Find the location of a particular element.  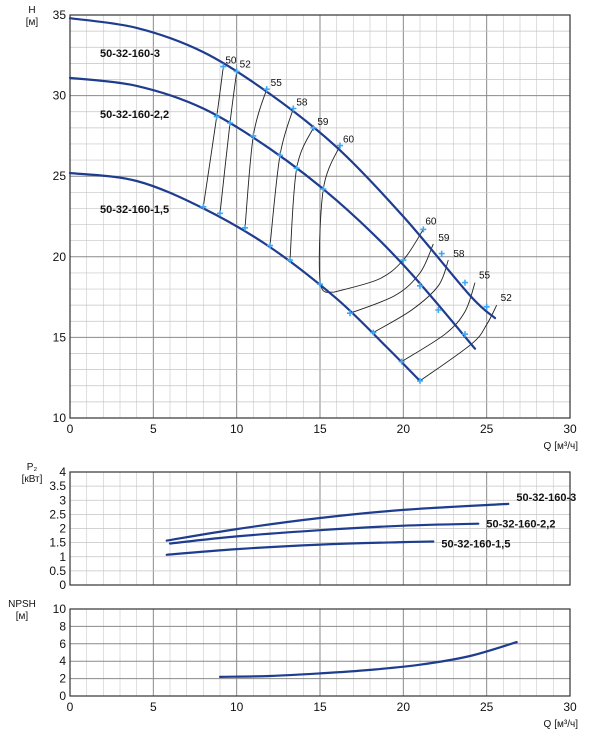

power-ytick-label: 2.5 is located at coordinates (57, 514).